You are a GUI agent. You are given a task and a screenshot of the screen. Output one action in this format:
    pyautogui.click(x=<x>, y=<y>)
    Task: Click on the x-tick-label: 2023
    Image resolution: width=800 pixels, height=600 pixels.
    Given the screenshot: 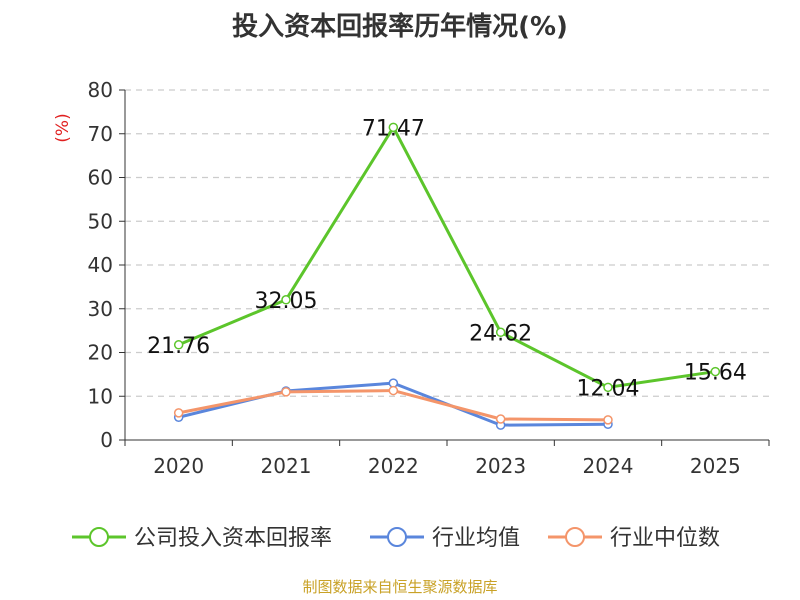 What is the action you would take?
    pyautogui.click(x=500, y=466)
    